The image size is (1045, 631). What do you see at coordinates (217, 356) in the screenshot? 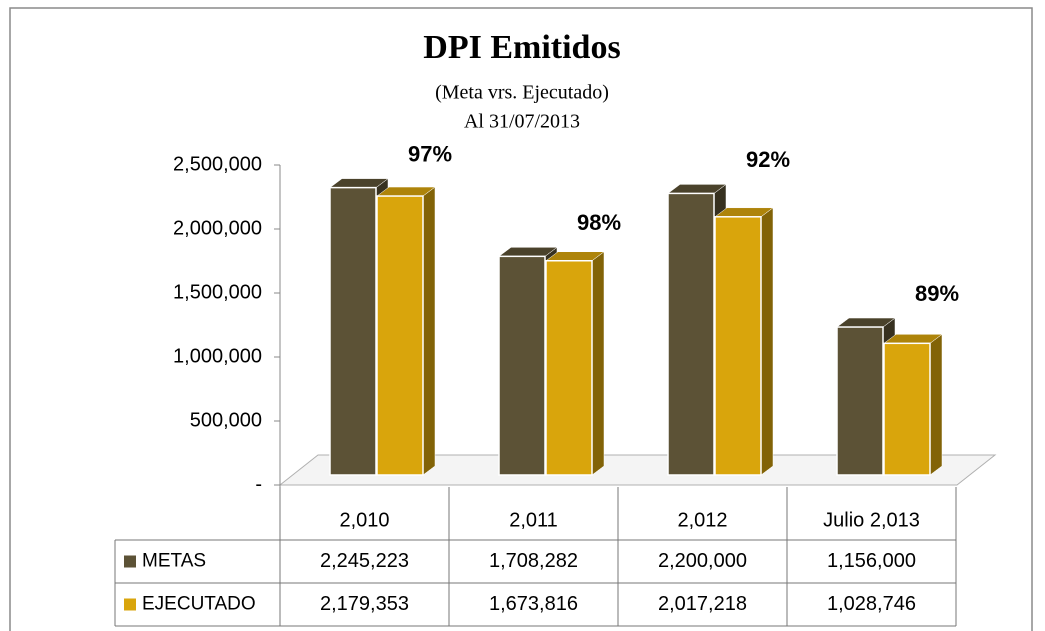
I see `y-tick-label: 1,000,000` at bounding box center [217, 356].